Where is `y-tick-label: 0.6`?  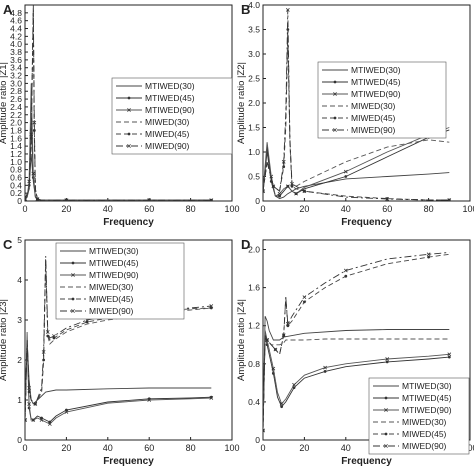 y-tick-label: 0.6 is located at coordinates (16, 177).